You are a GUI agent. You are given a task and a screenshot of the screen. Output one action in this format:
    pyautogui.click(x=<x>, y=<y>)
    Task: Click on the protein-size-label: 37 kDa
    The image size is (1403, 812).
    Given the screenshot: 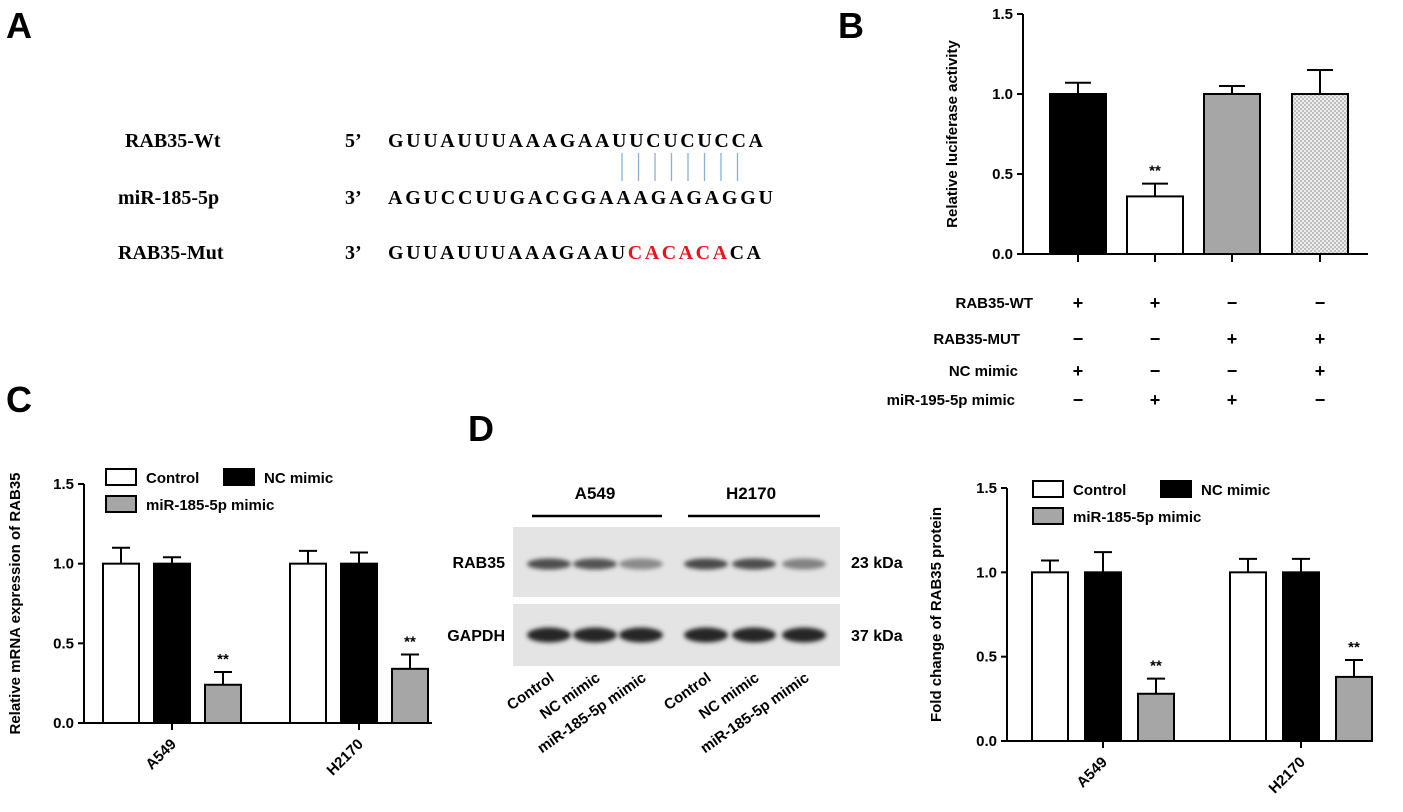 What is the action you would take?
    pyautogui.click(x=877, y=636)
    